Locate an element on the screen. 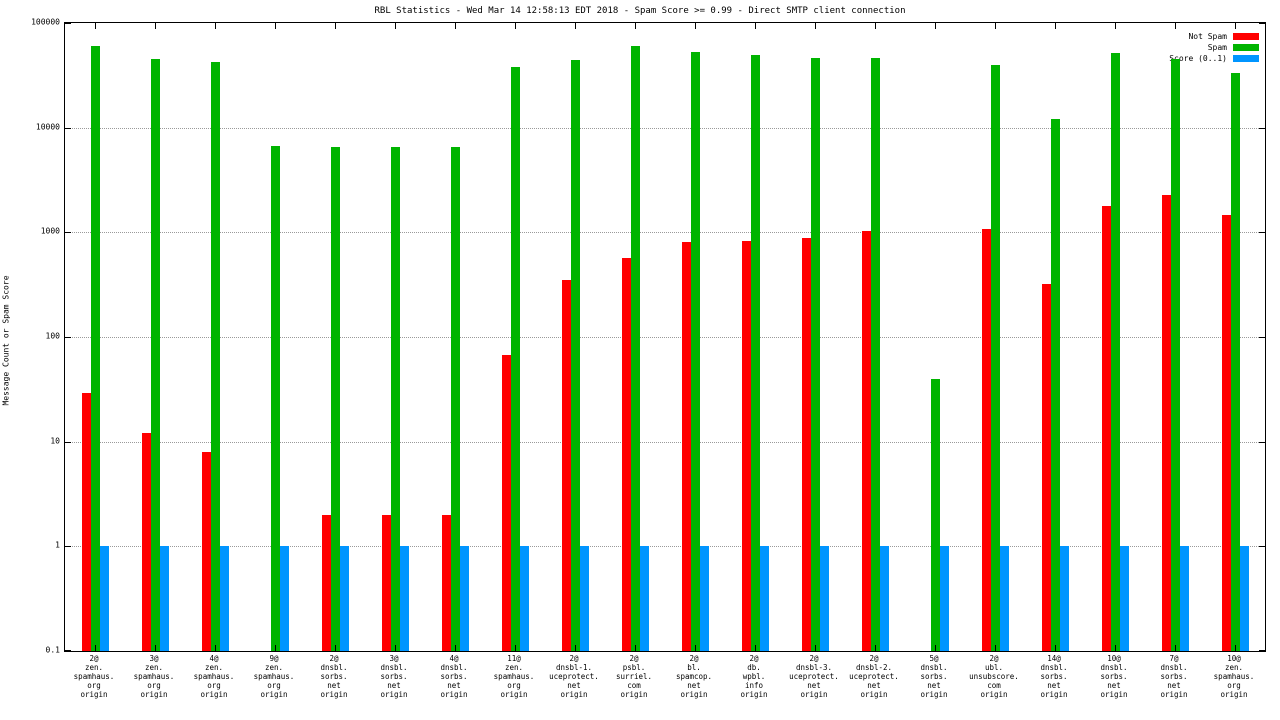 Image resolution: width=1280 pixels, height=720 pixels. legend-row-not-spam: Not Spam is located at coordinates (1214, 36).